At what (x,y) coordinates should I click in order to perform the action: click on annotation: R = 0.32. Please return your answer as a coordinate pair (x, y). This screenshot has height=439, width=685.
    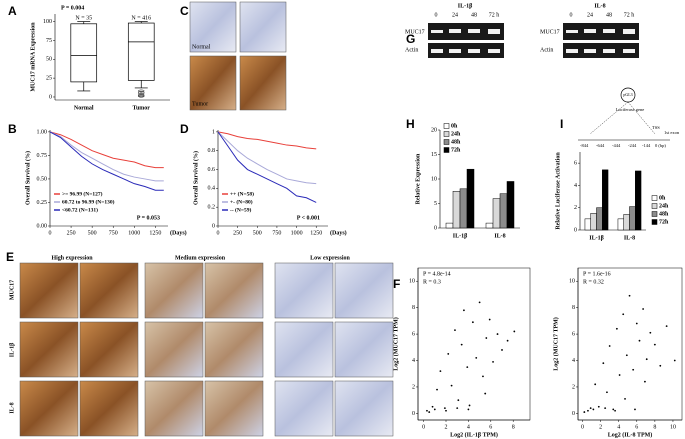
    Looking at the image, I should click on (593, 282).